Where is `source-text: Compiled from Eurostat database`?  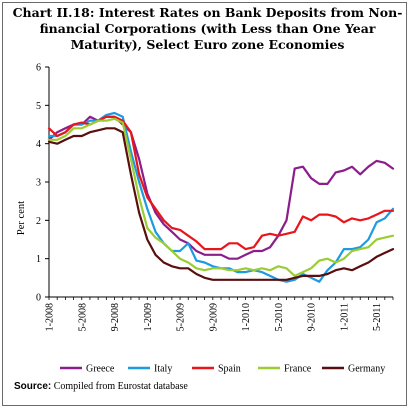 source-text: Compiled from Eurostat database is located at coordinates (120, 386).